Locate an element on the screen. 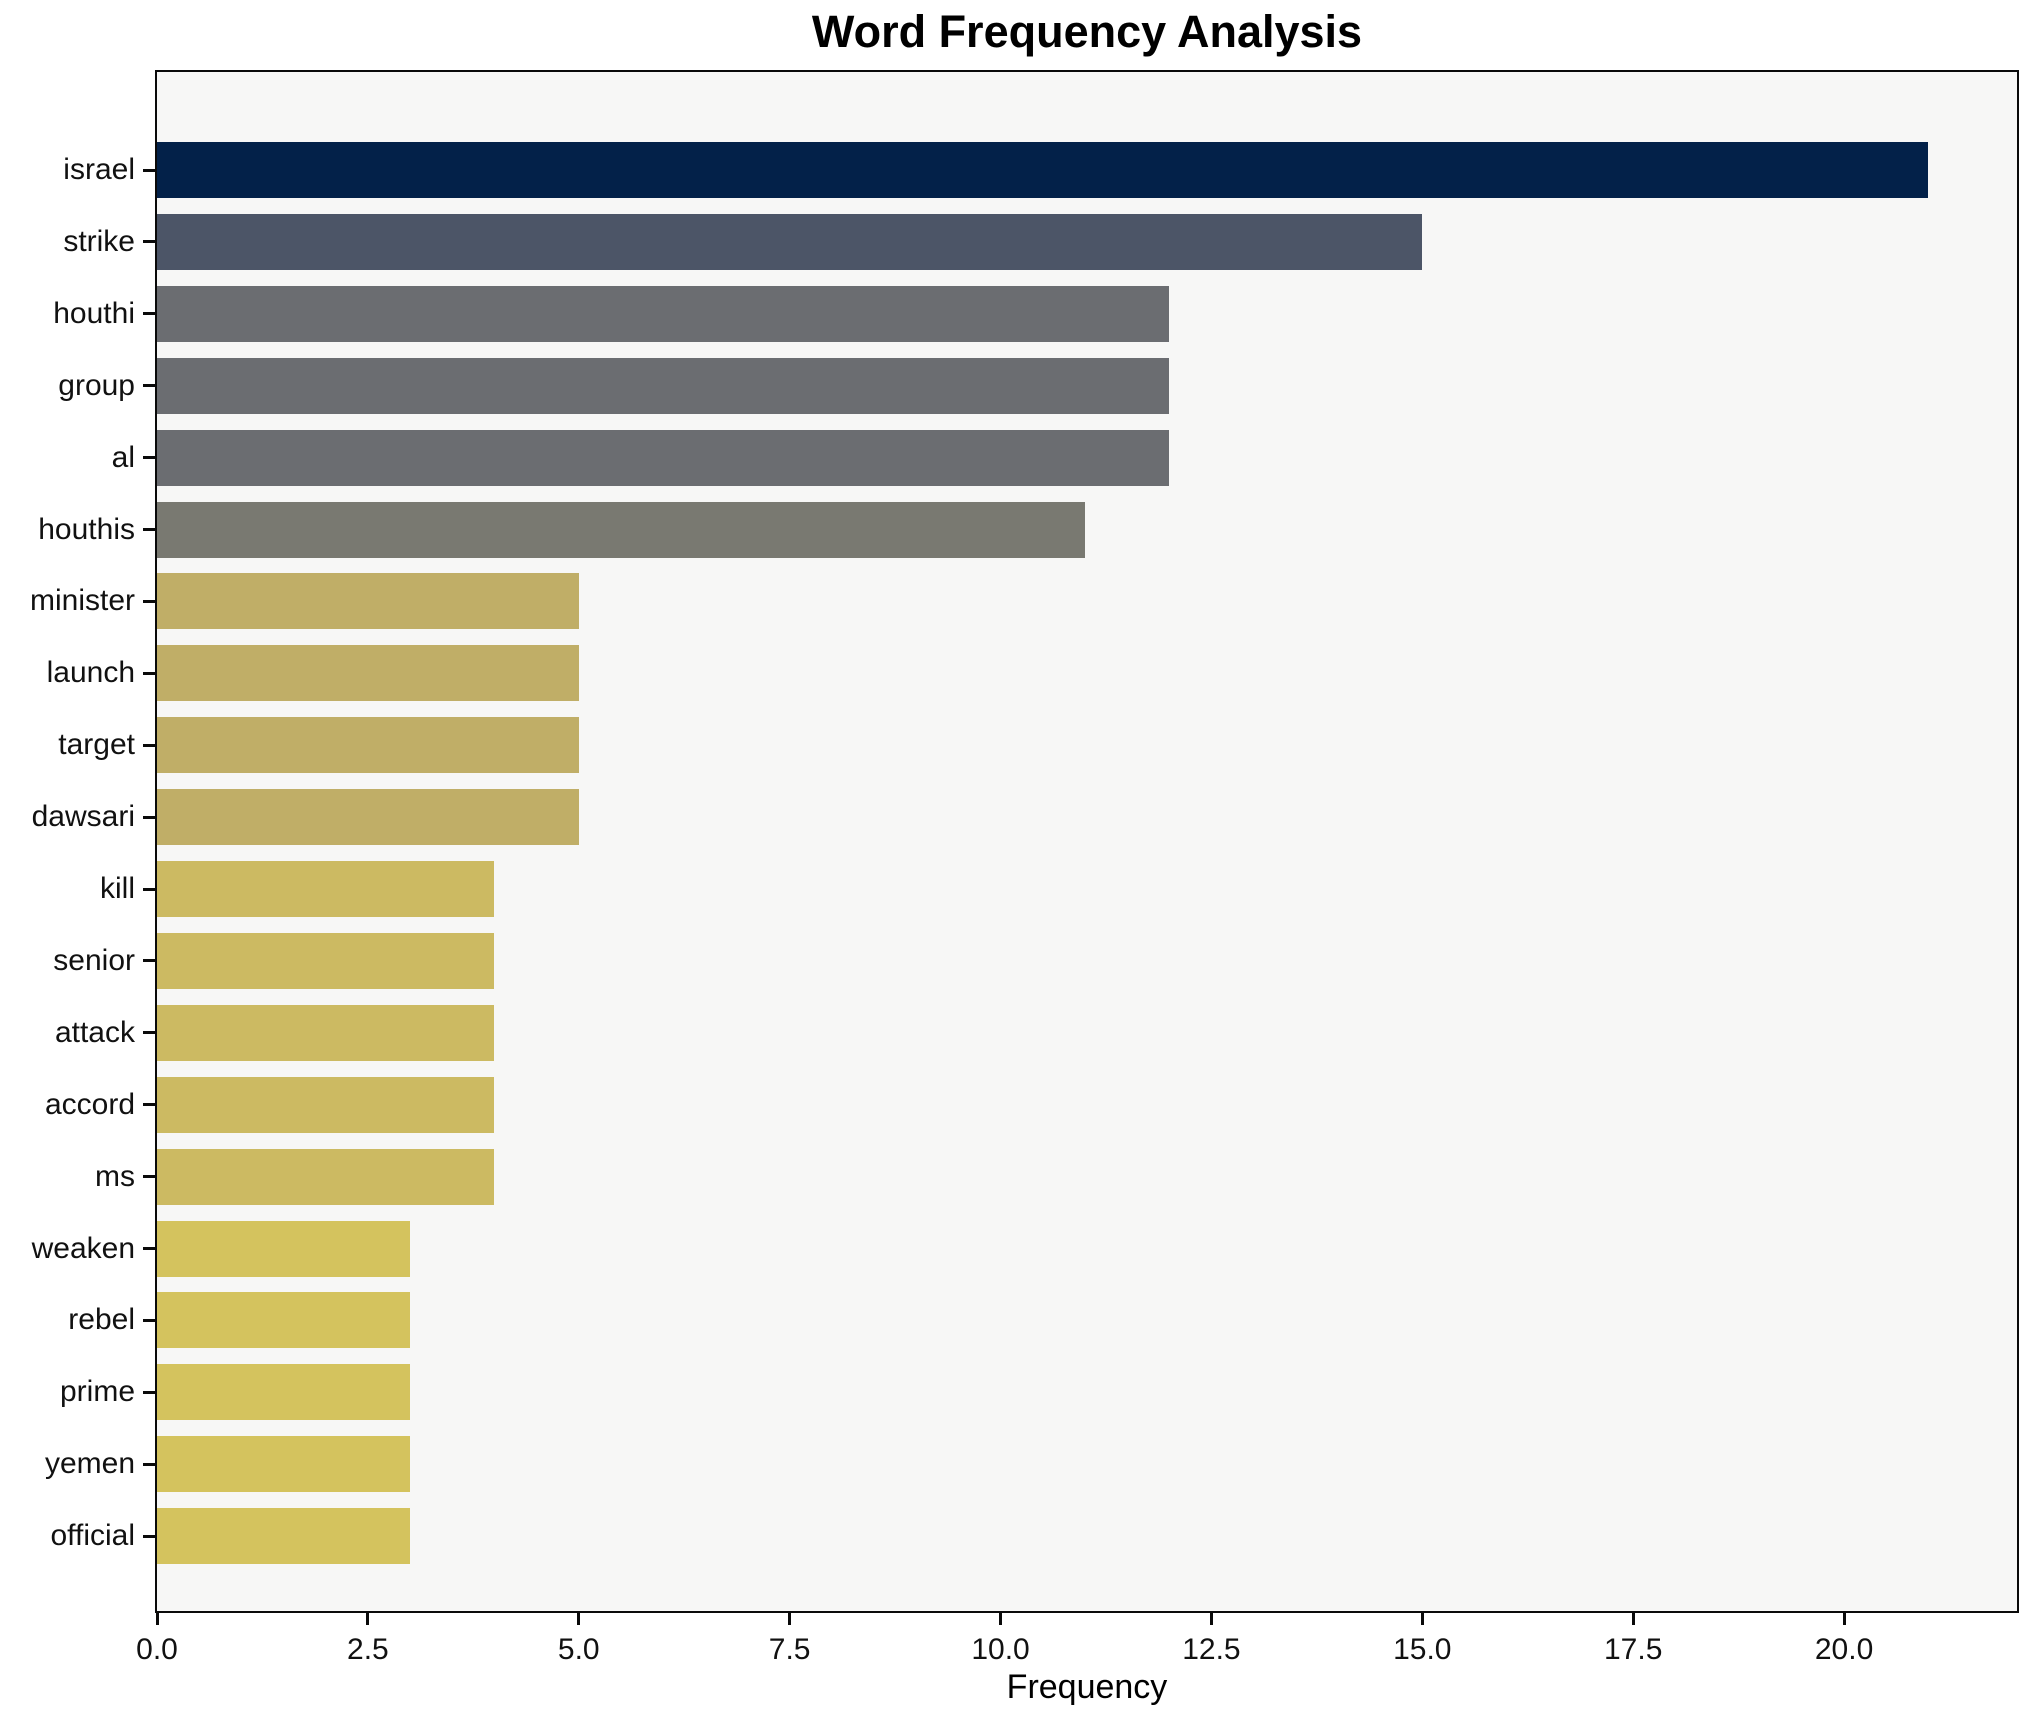  y-tick-label-attack: attack is located at coordinates (94, 1032).